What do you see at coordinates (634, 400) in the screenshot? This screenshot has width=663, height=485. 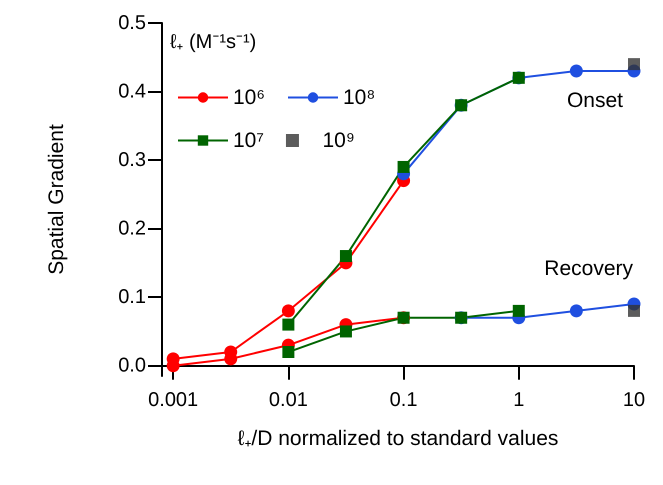 I see `x-tick-label: 10` at bounding box center [634, 400].